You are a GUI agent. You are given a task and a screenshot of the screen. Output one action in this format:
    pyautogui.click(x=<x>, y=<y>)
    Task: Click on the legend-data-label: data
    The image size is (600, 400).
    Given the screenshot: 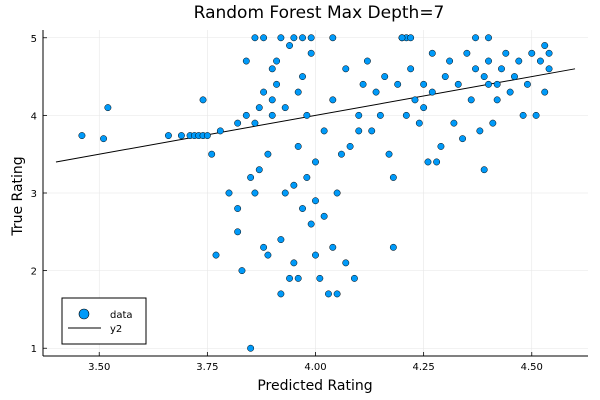 What is the action you would take?
    pyautogui.click(x=121, y=315)
    